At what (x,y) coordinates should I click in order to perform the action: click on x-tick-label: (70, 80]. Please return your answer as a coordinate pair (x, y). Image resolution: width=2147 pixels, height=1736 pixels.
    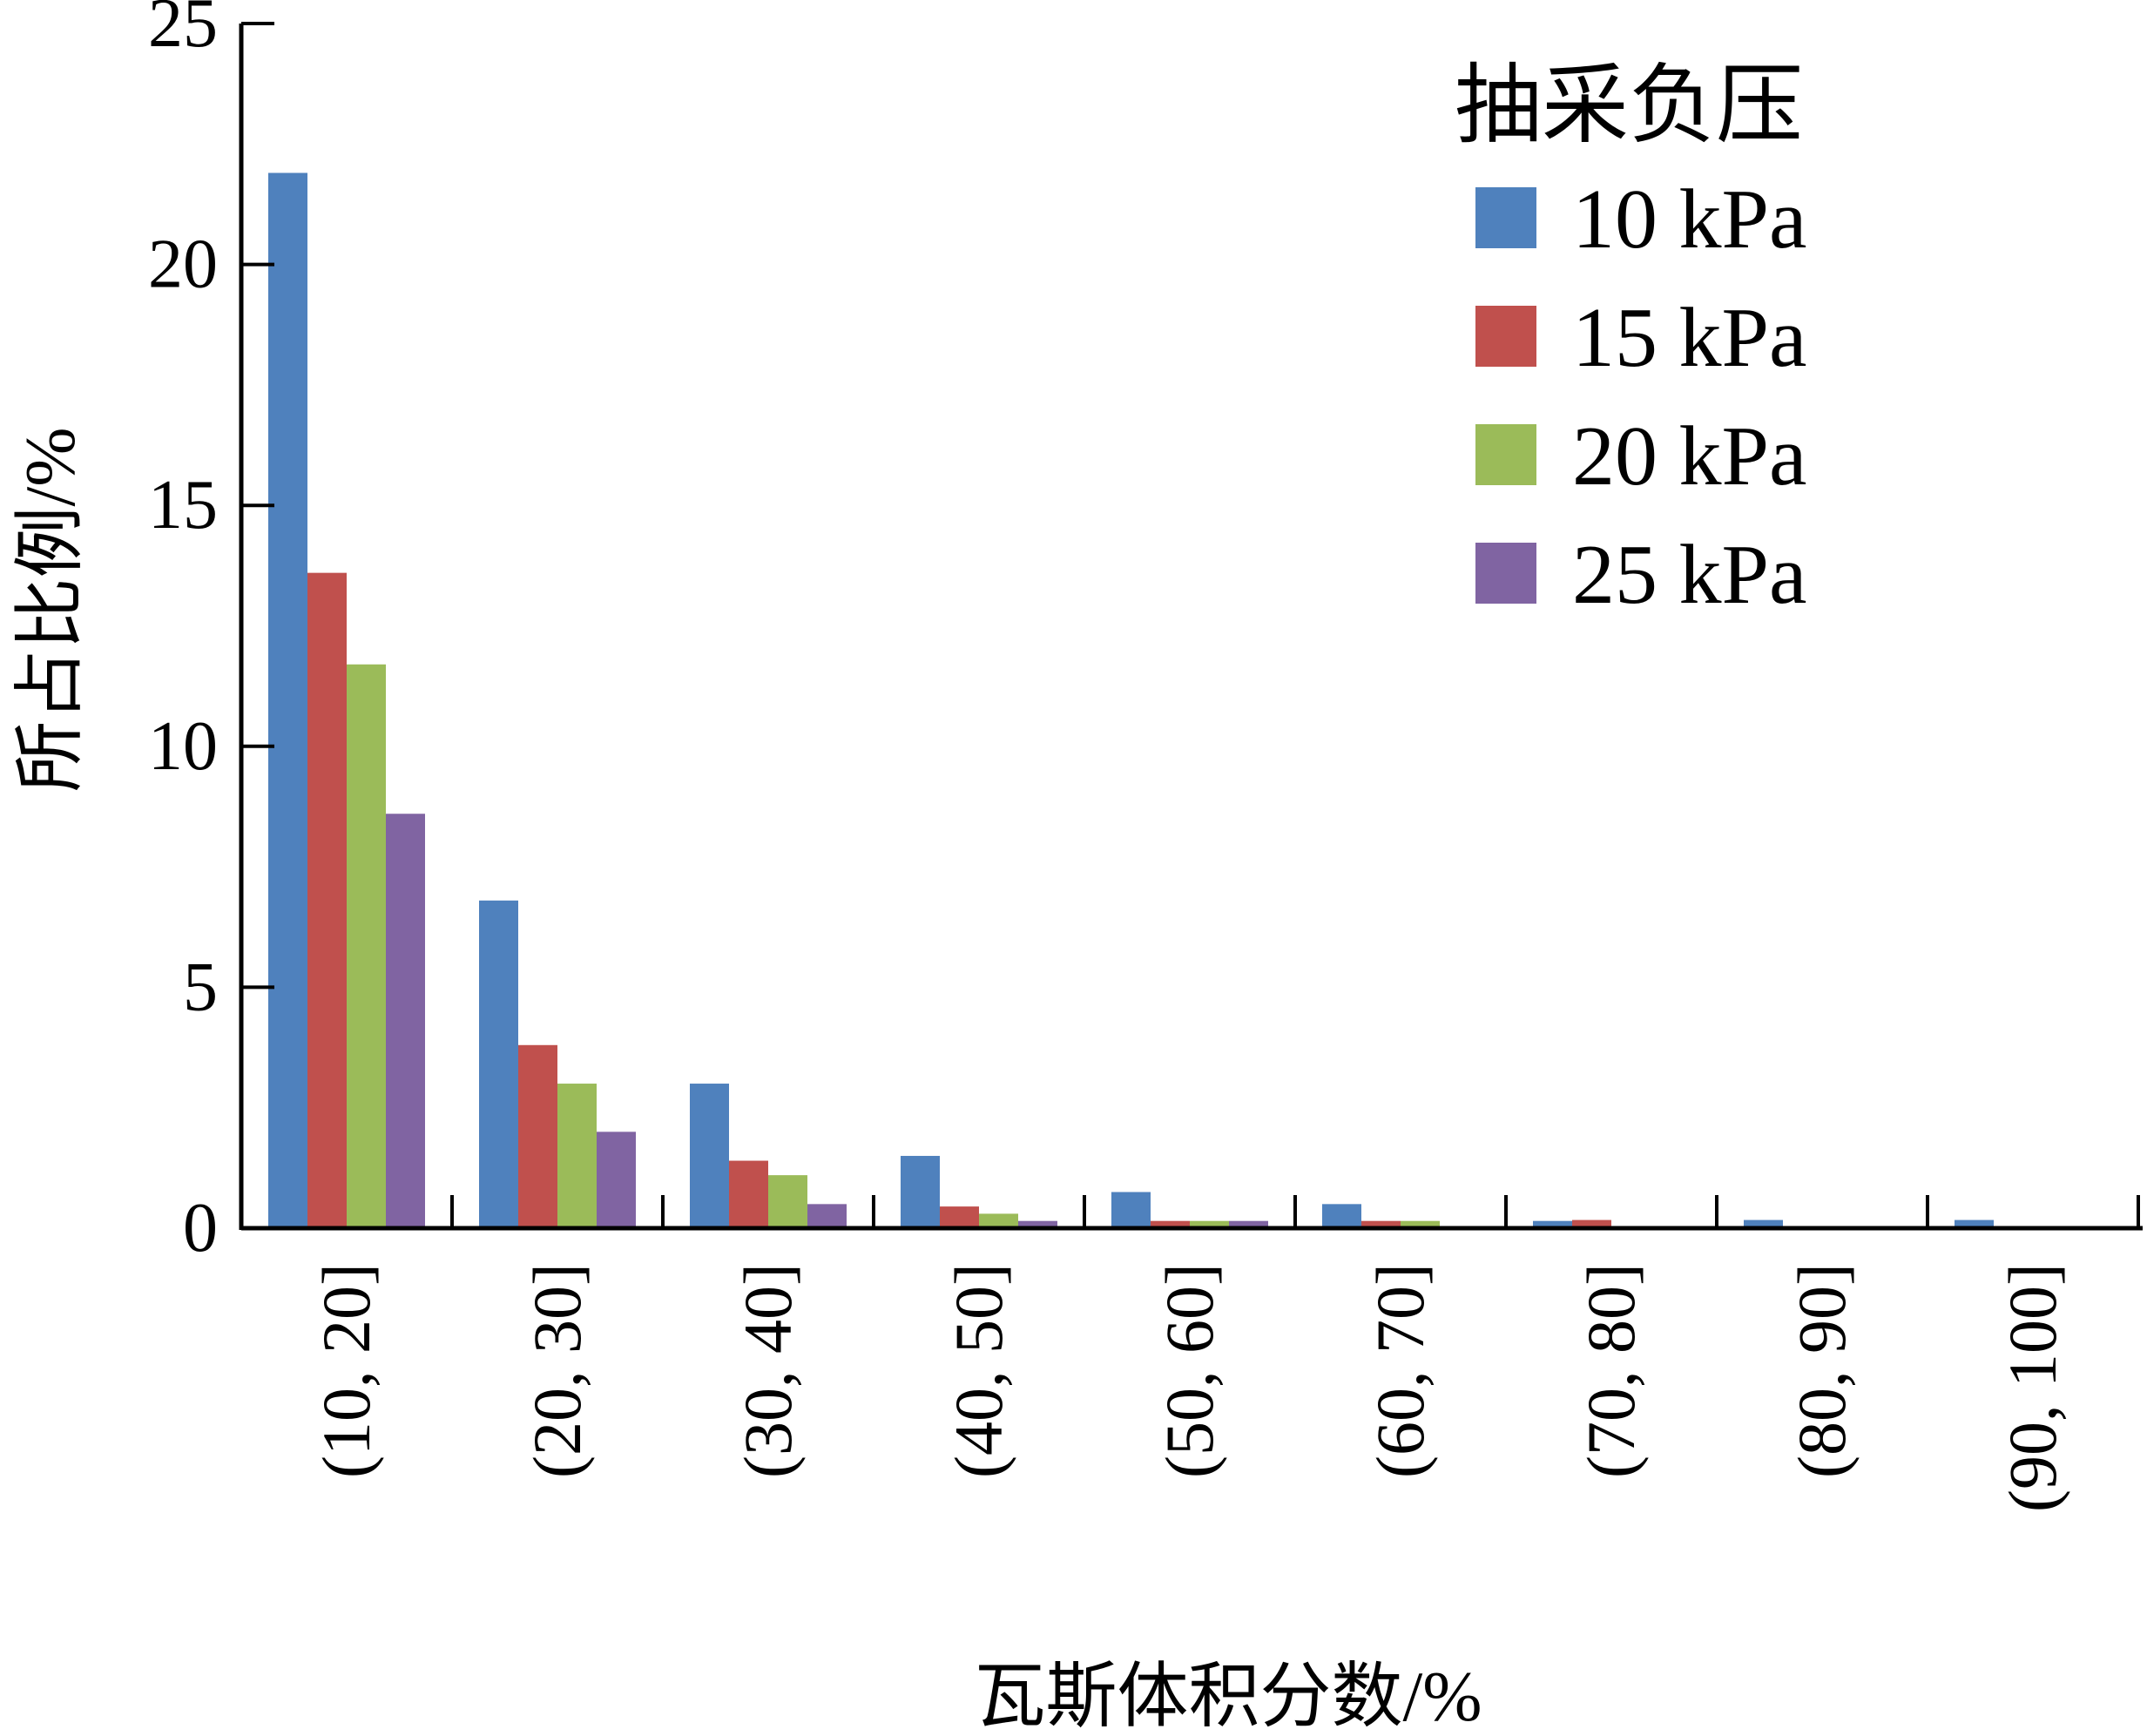
    Looking at the image, I should click on (1611, 1370).